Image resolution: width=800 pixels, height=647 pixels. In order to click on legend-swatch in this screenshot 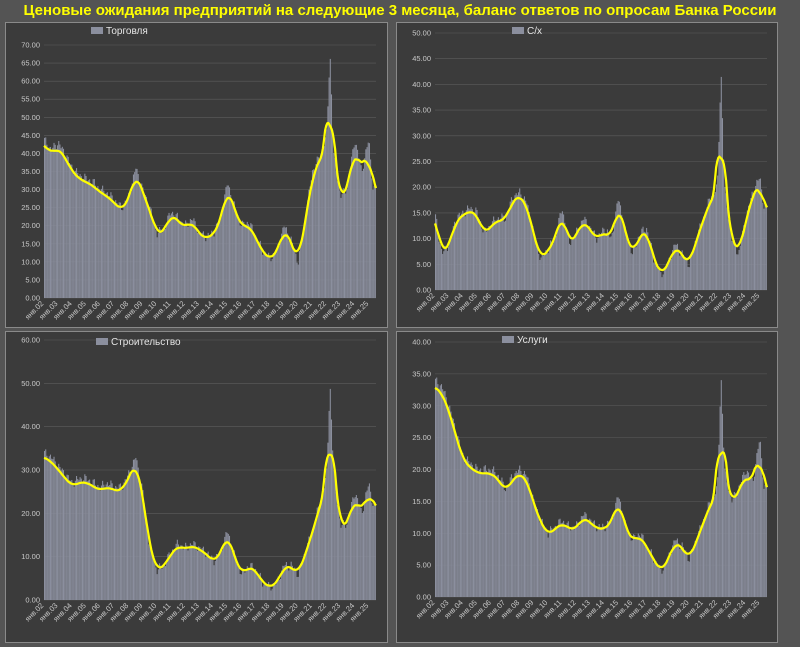, I will do `click(508, 339)`.